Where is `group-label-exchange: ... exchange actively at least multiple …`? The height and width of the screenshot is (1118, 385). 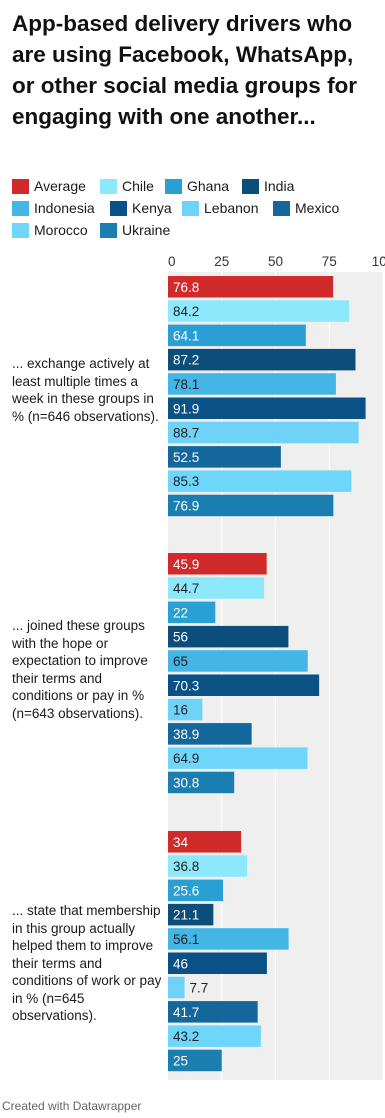
group-label-exchange: ... exchange actively at least multiple … is located at coordinates (85, 390).